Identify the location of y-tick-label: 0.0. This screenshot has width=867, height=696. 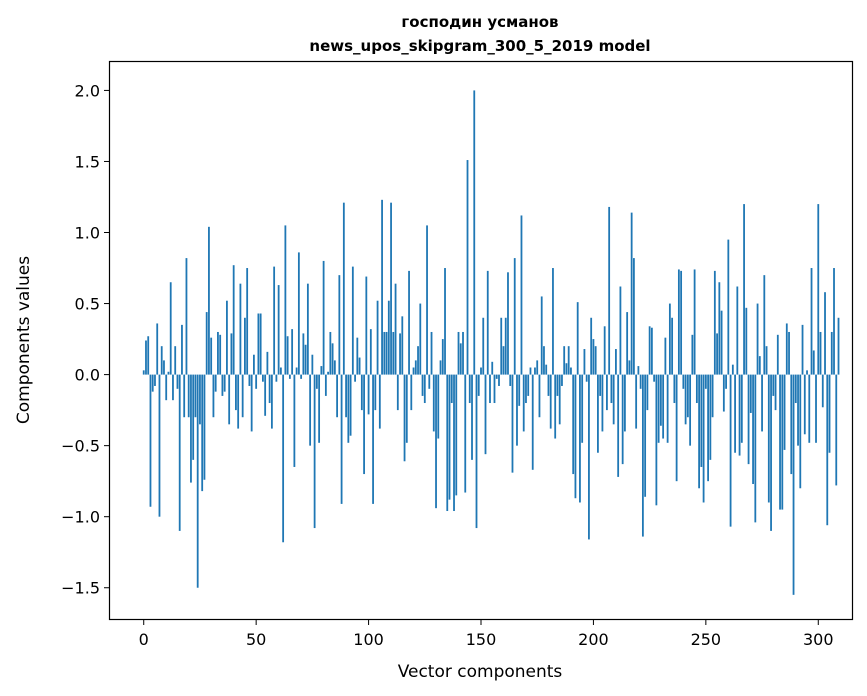
(87, 375).